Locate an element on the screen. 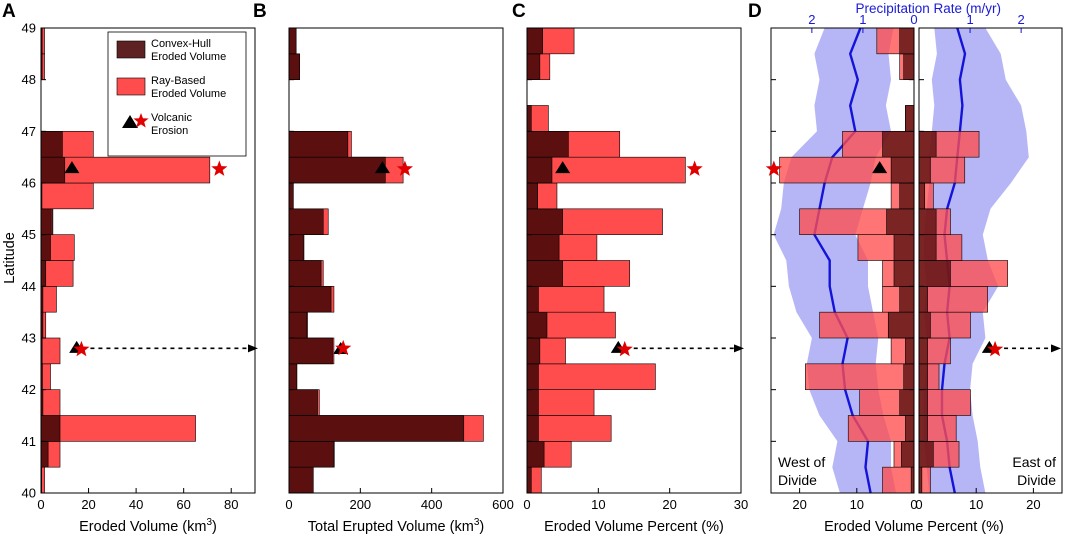  x-axis-label: Eroded Volume Percent (%) is located at coordinates (634, 527).